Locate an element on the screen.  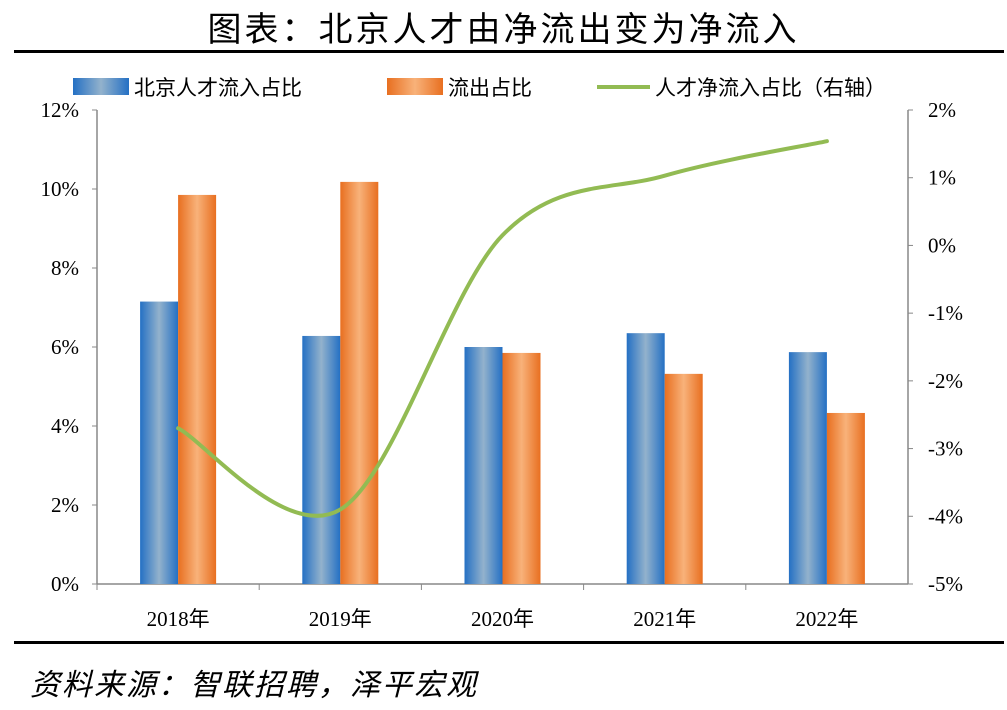
footer-rule is located at coordinates (509, 642).